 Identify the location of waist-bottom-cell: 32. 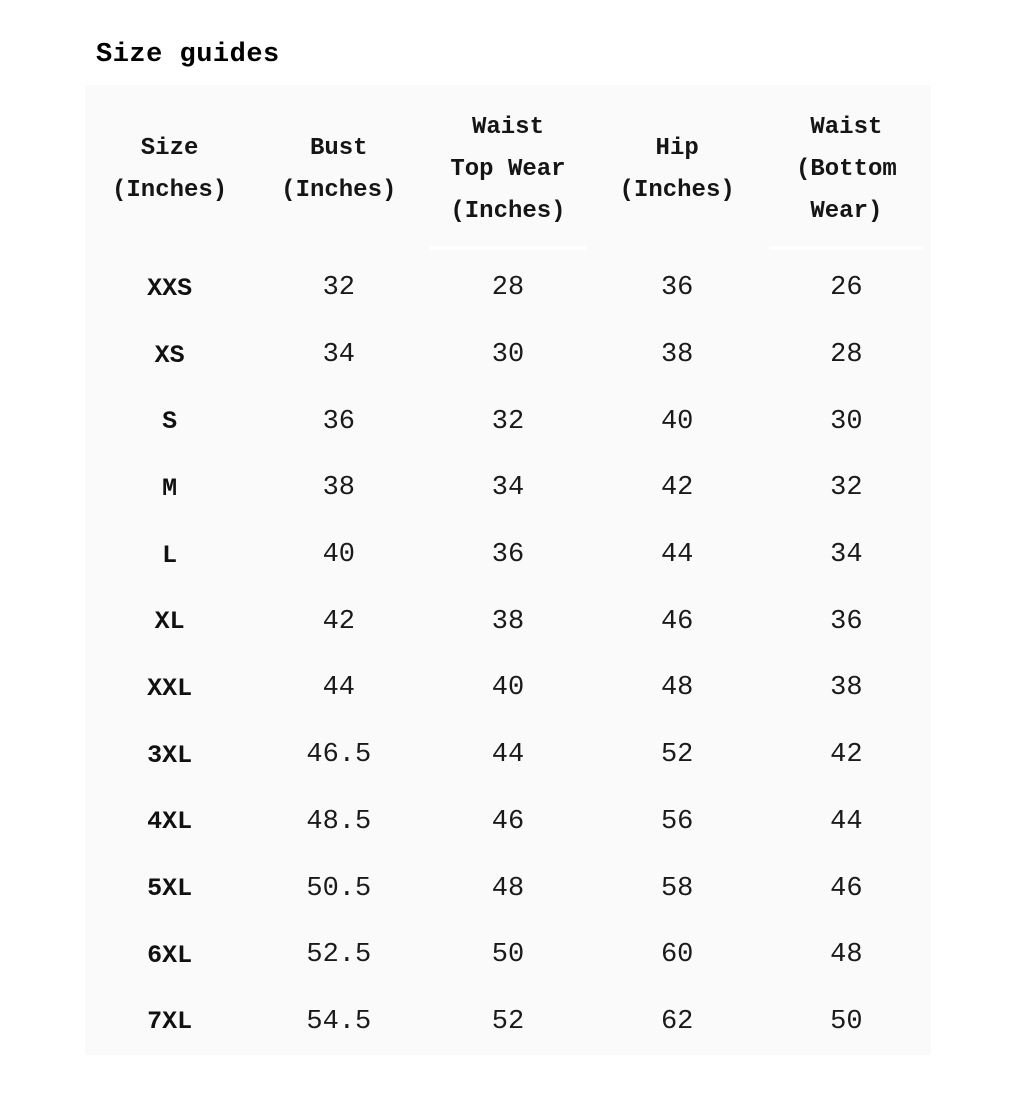
(846, 488).